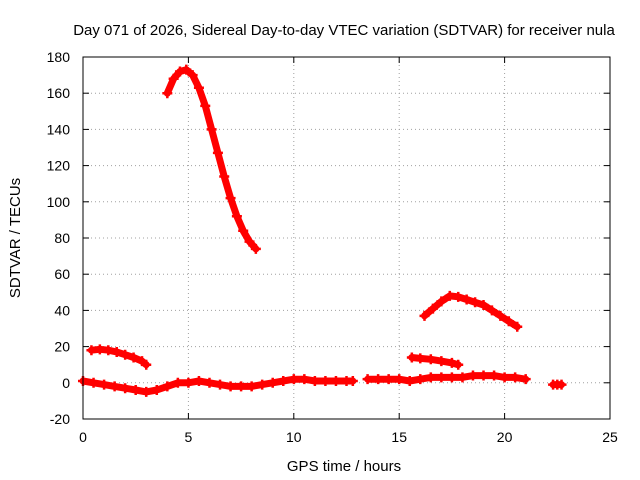 The image size is (640, 480). Describe the element at coordinates (62, 238) in the screenshot. I see `y-tick-label: 80` at that location.